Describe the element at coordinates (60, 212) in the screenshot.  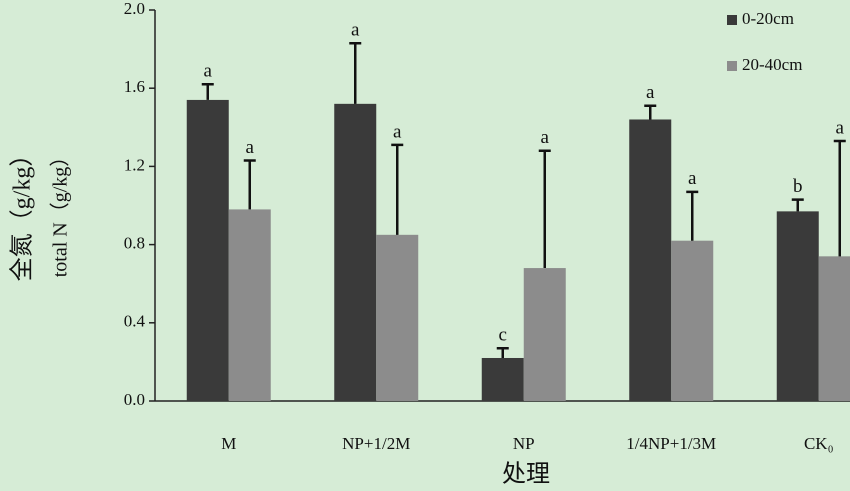
I see `y-axis-title: total N（g/kg）` at that location.